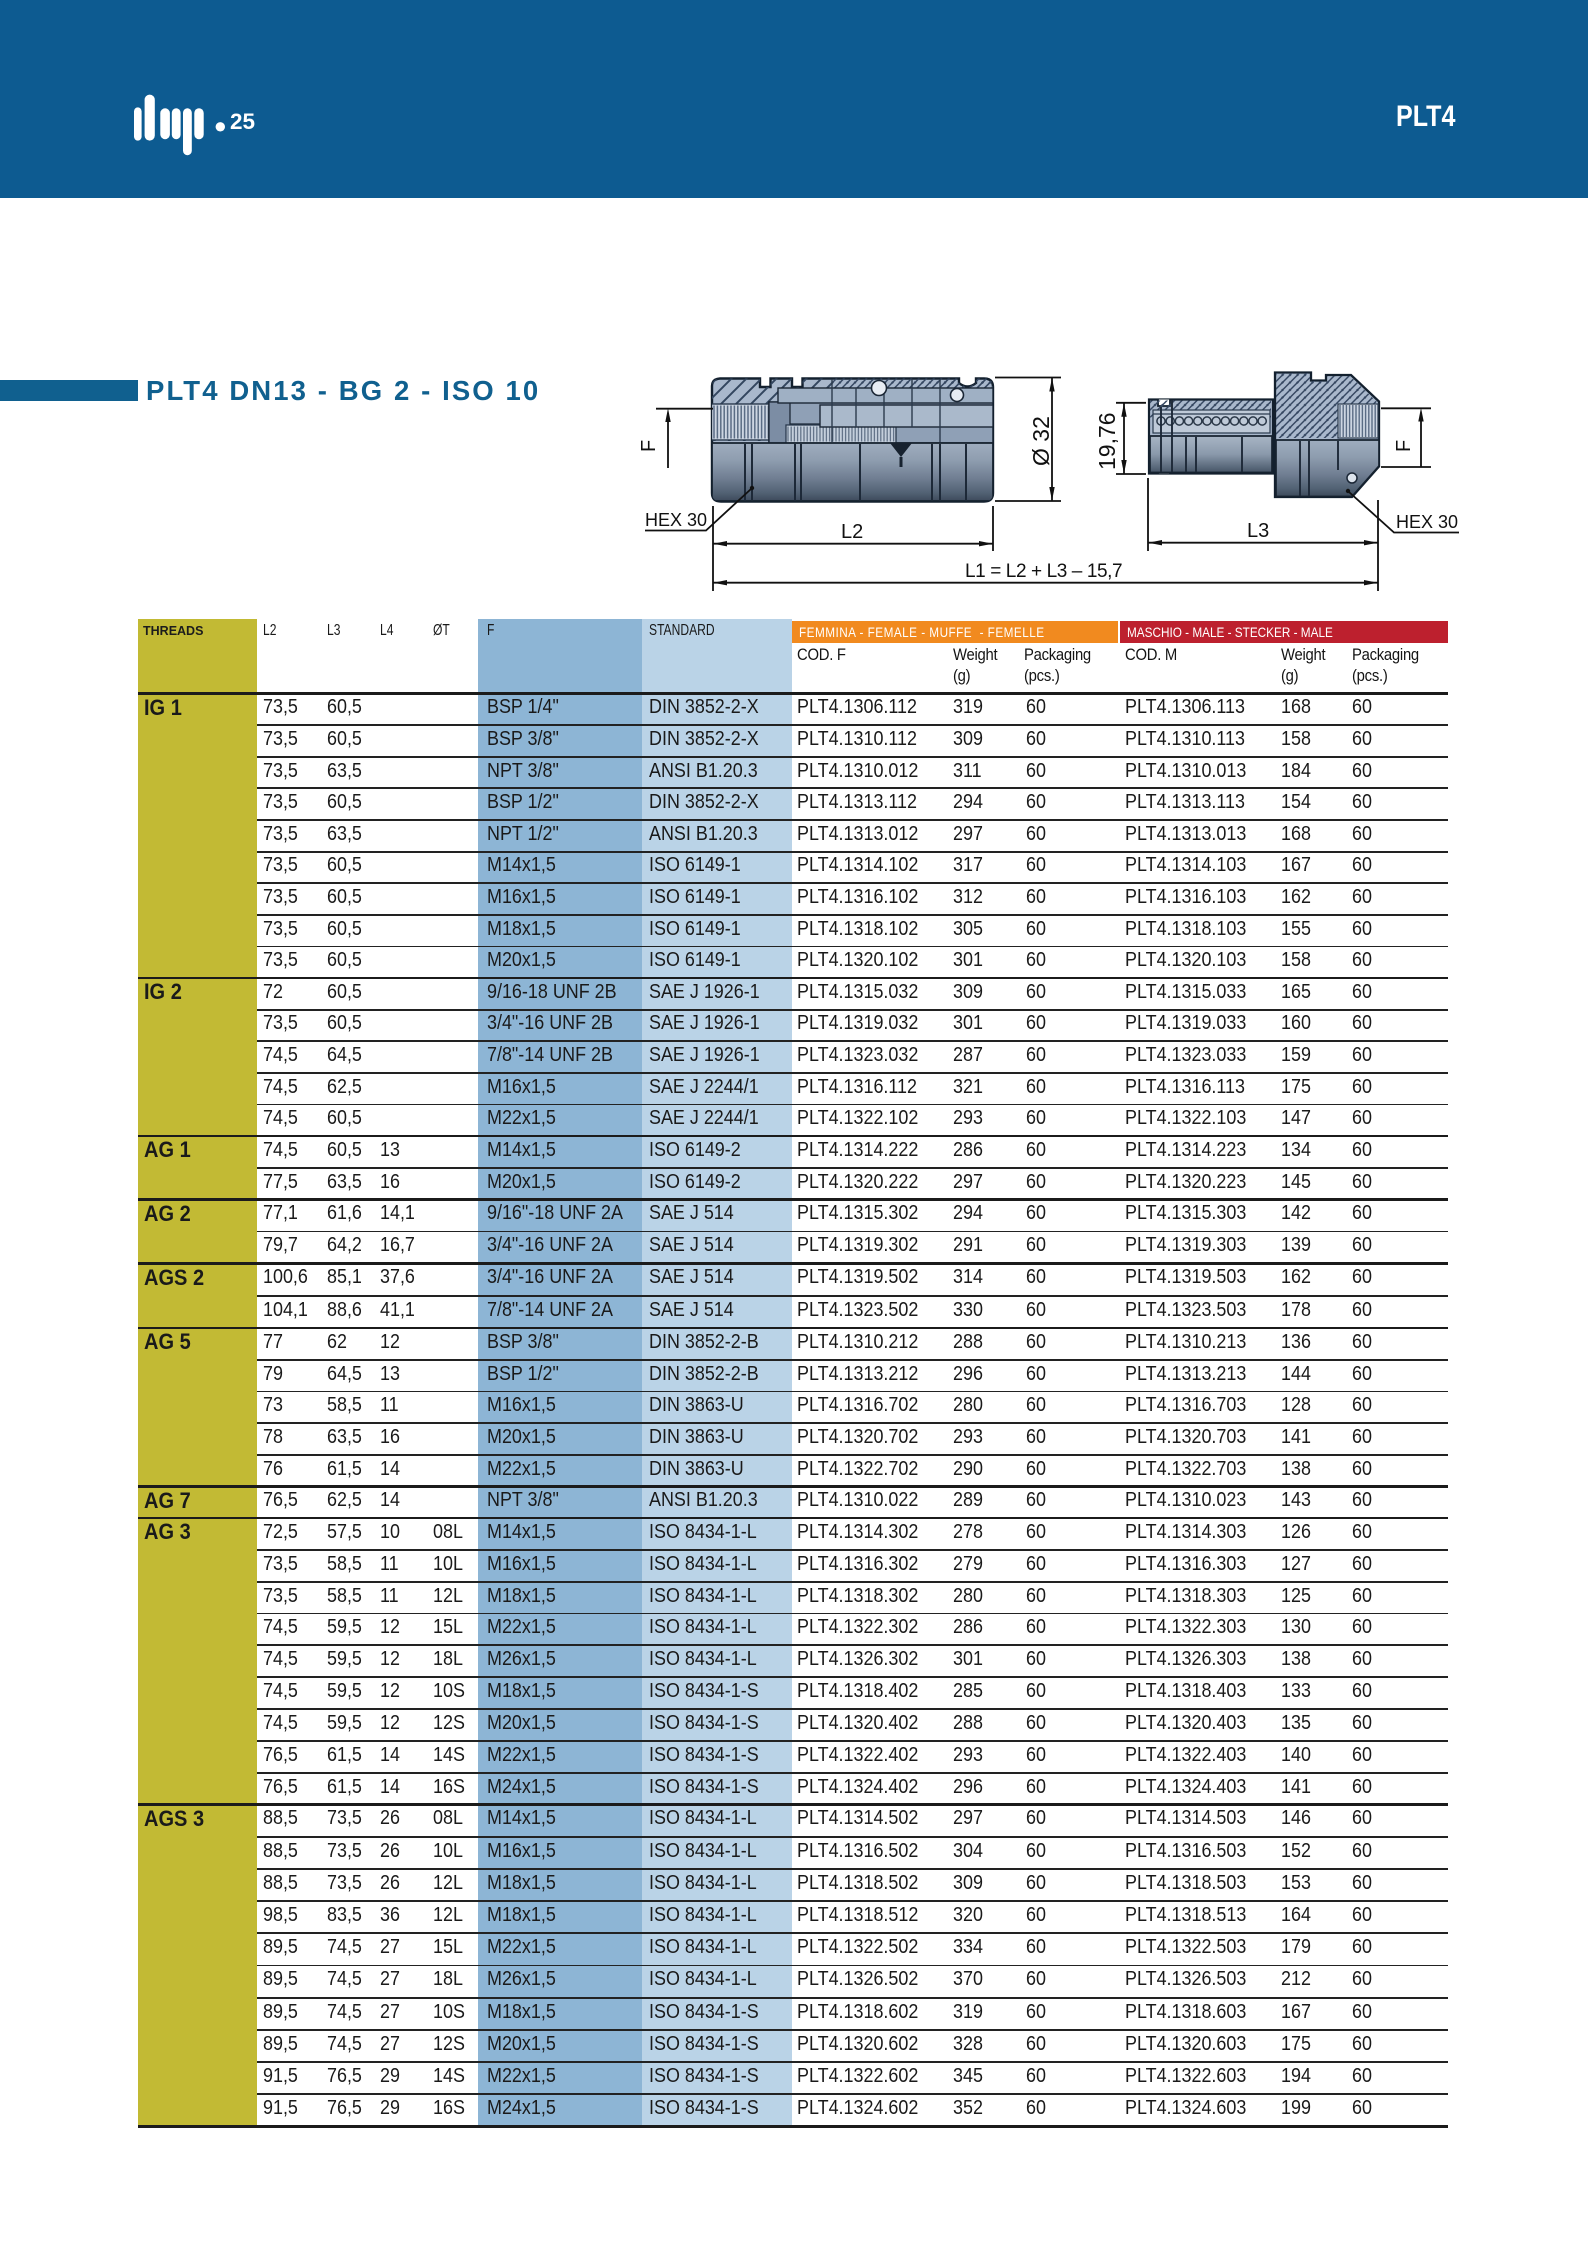  Describe the element at coordinates (1041, 441) in the screenshot. I see `svg-text: Ø 32` at that location.